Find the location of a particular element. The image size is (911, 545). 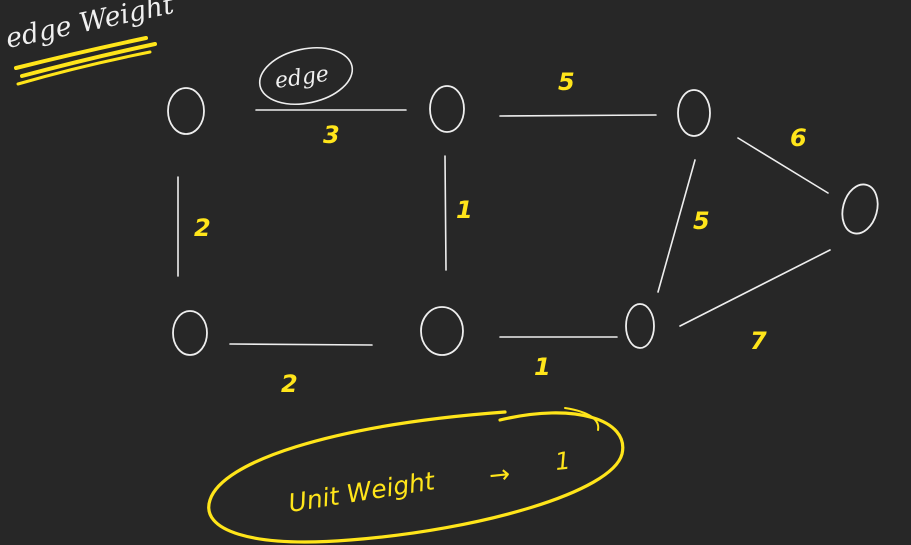

unit-weight-text: Unit Weight is located at coordinates (361, 492).